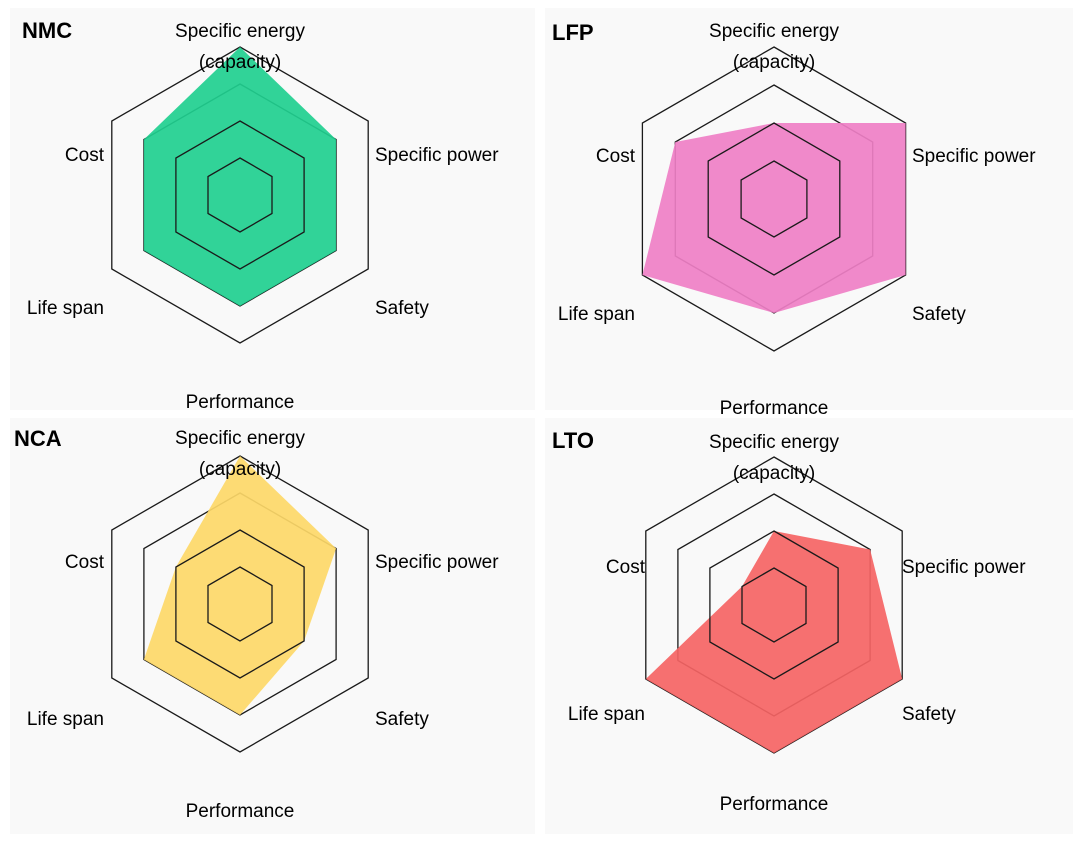 The height and width of the screenshot is (842, 1083). Describe the element at coordinates (47, 30) in the screenshot. I see `panel-nmc-title: NMC` at that location.